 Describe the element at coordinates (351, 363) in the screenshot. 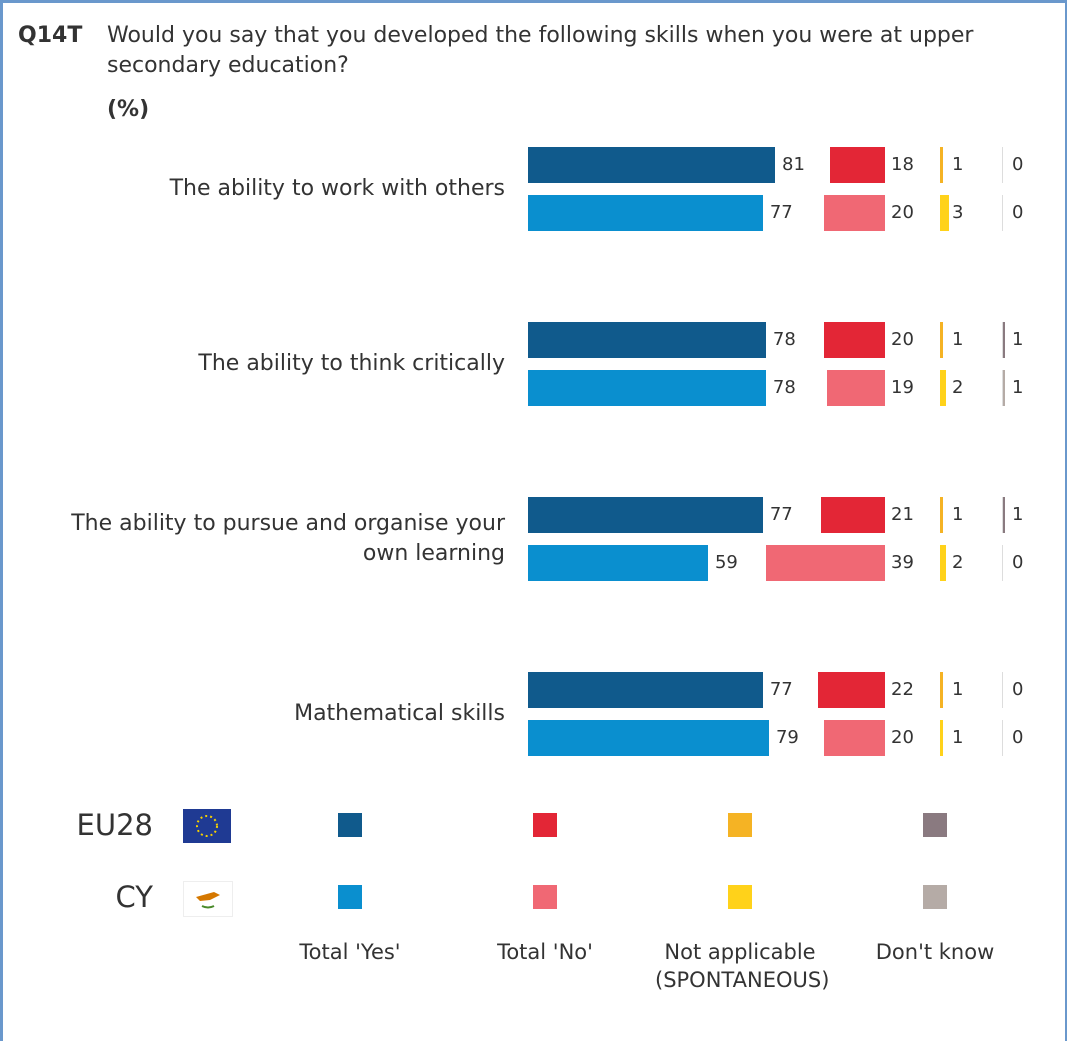

I see `category-label: The ability to think critically` at that location.